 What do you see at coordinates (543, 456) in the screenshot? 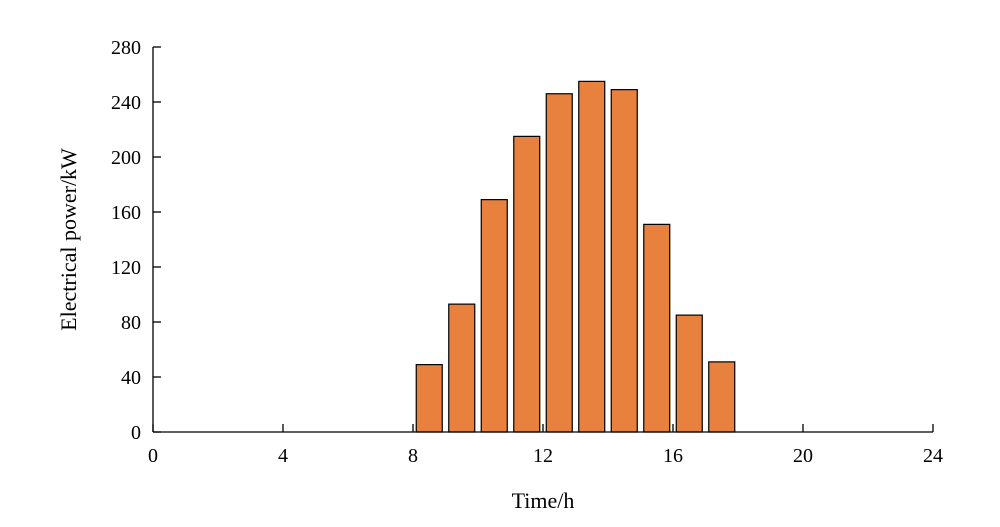
I see `x-tick-label-12: 12` at bounding box center [543, 456].